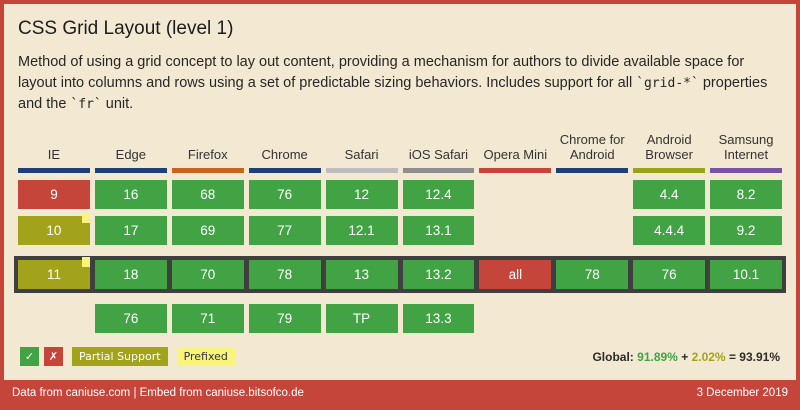 Image resolution: width=800 pixels, height=410 pixels. I want to click on browser-name: Firefox, so click(207, 155).